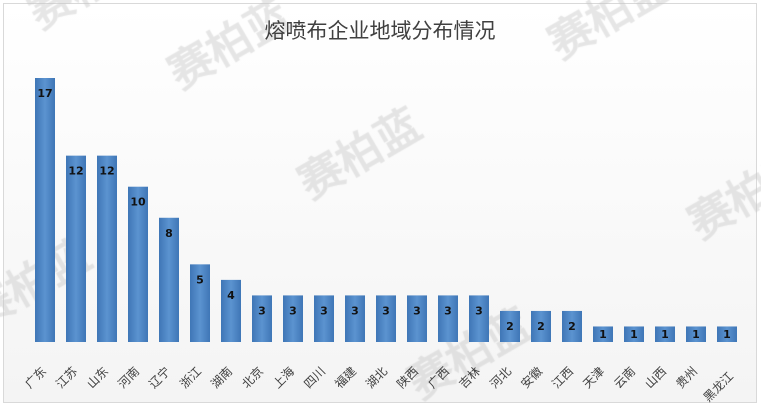 The height and width of the screenshot is (409, 761). Describe the element at coordinates (562, 377) in the screenshot. I see `x-tick-label: 江西` at that location.